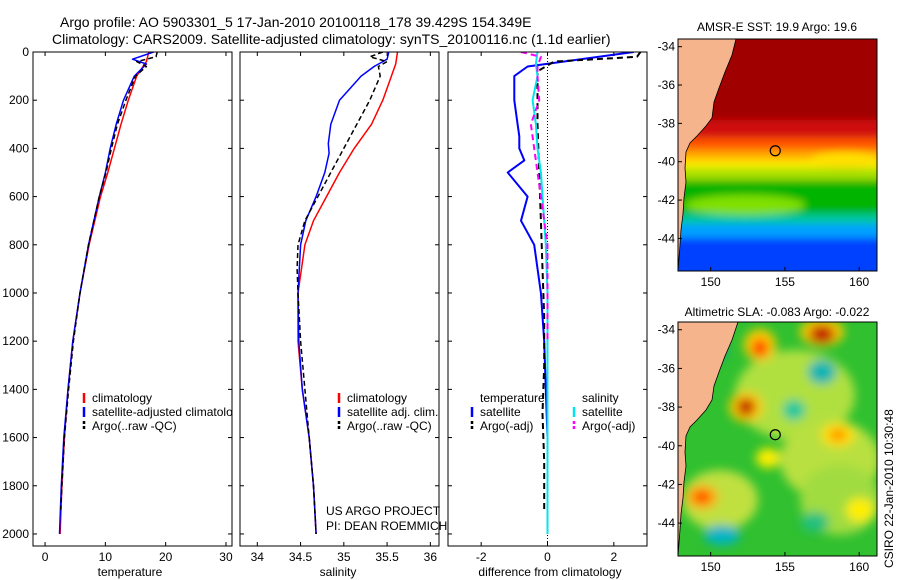 This screenshot has width=900, height=580. What do you see at coordinates (15, 486) in the screenshot?
I see `depth-tick-label: 1800` at bounding box center [15, 486].